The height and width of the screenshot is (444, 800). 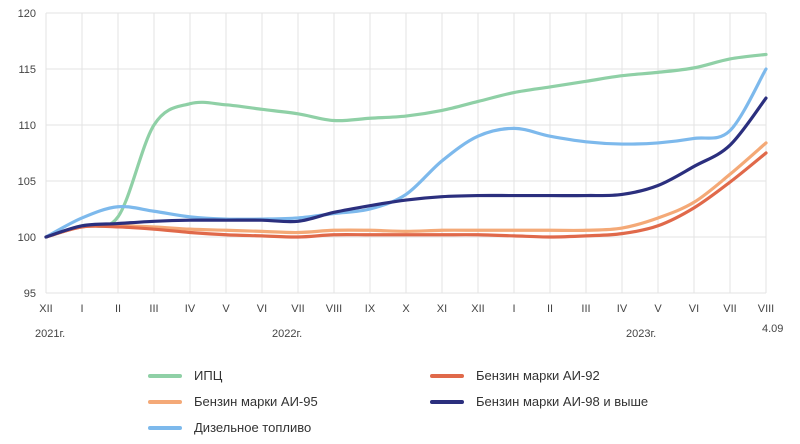 I want to click on legend-item-ai95: Бензин марки АИ-95, so click(x=233, y=401).